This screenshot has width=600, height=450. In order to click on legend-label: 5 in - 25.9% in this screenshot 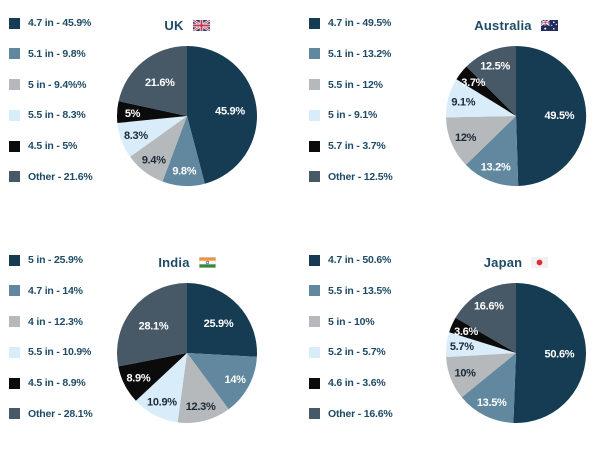, I will do `click(55, 260)`.